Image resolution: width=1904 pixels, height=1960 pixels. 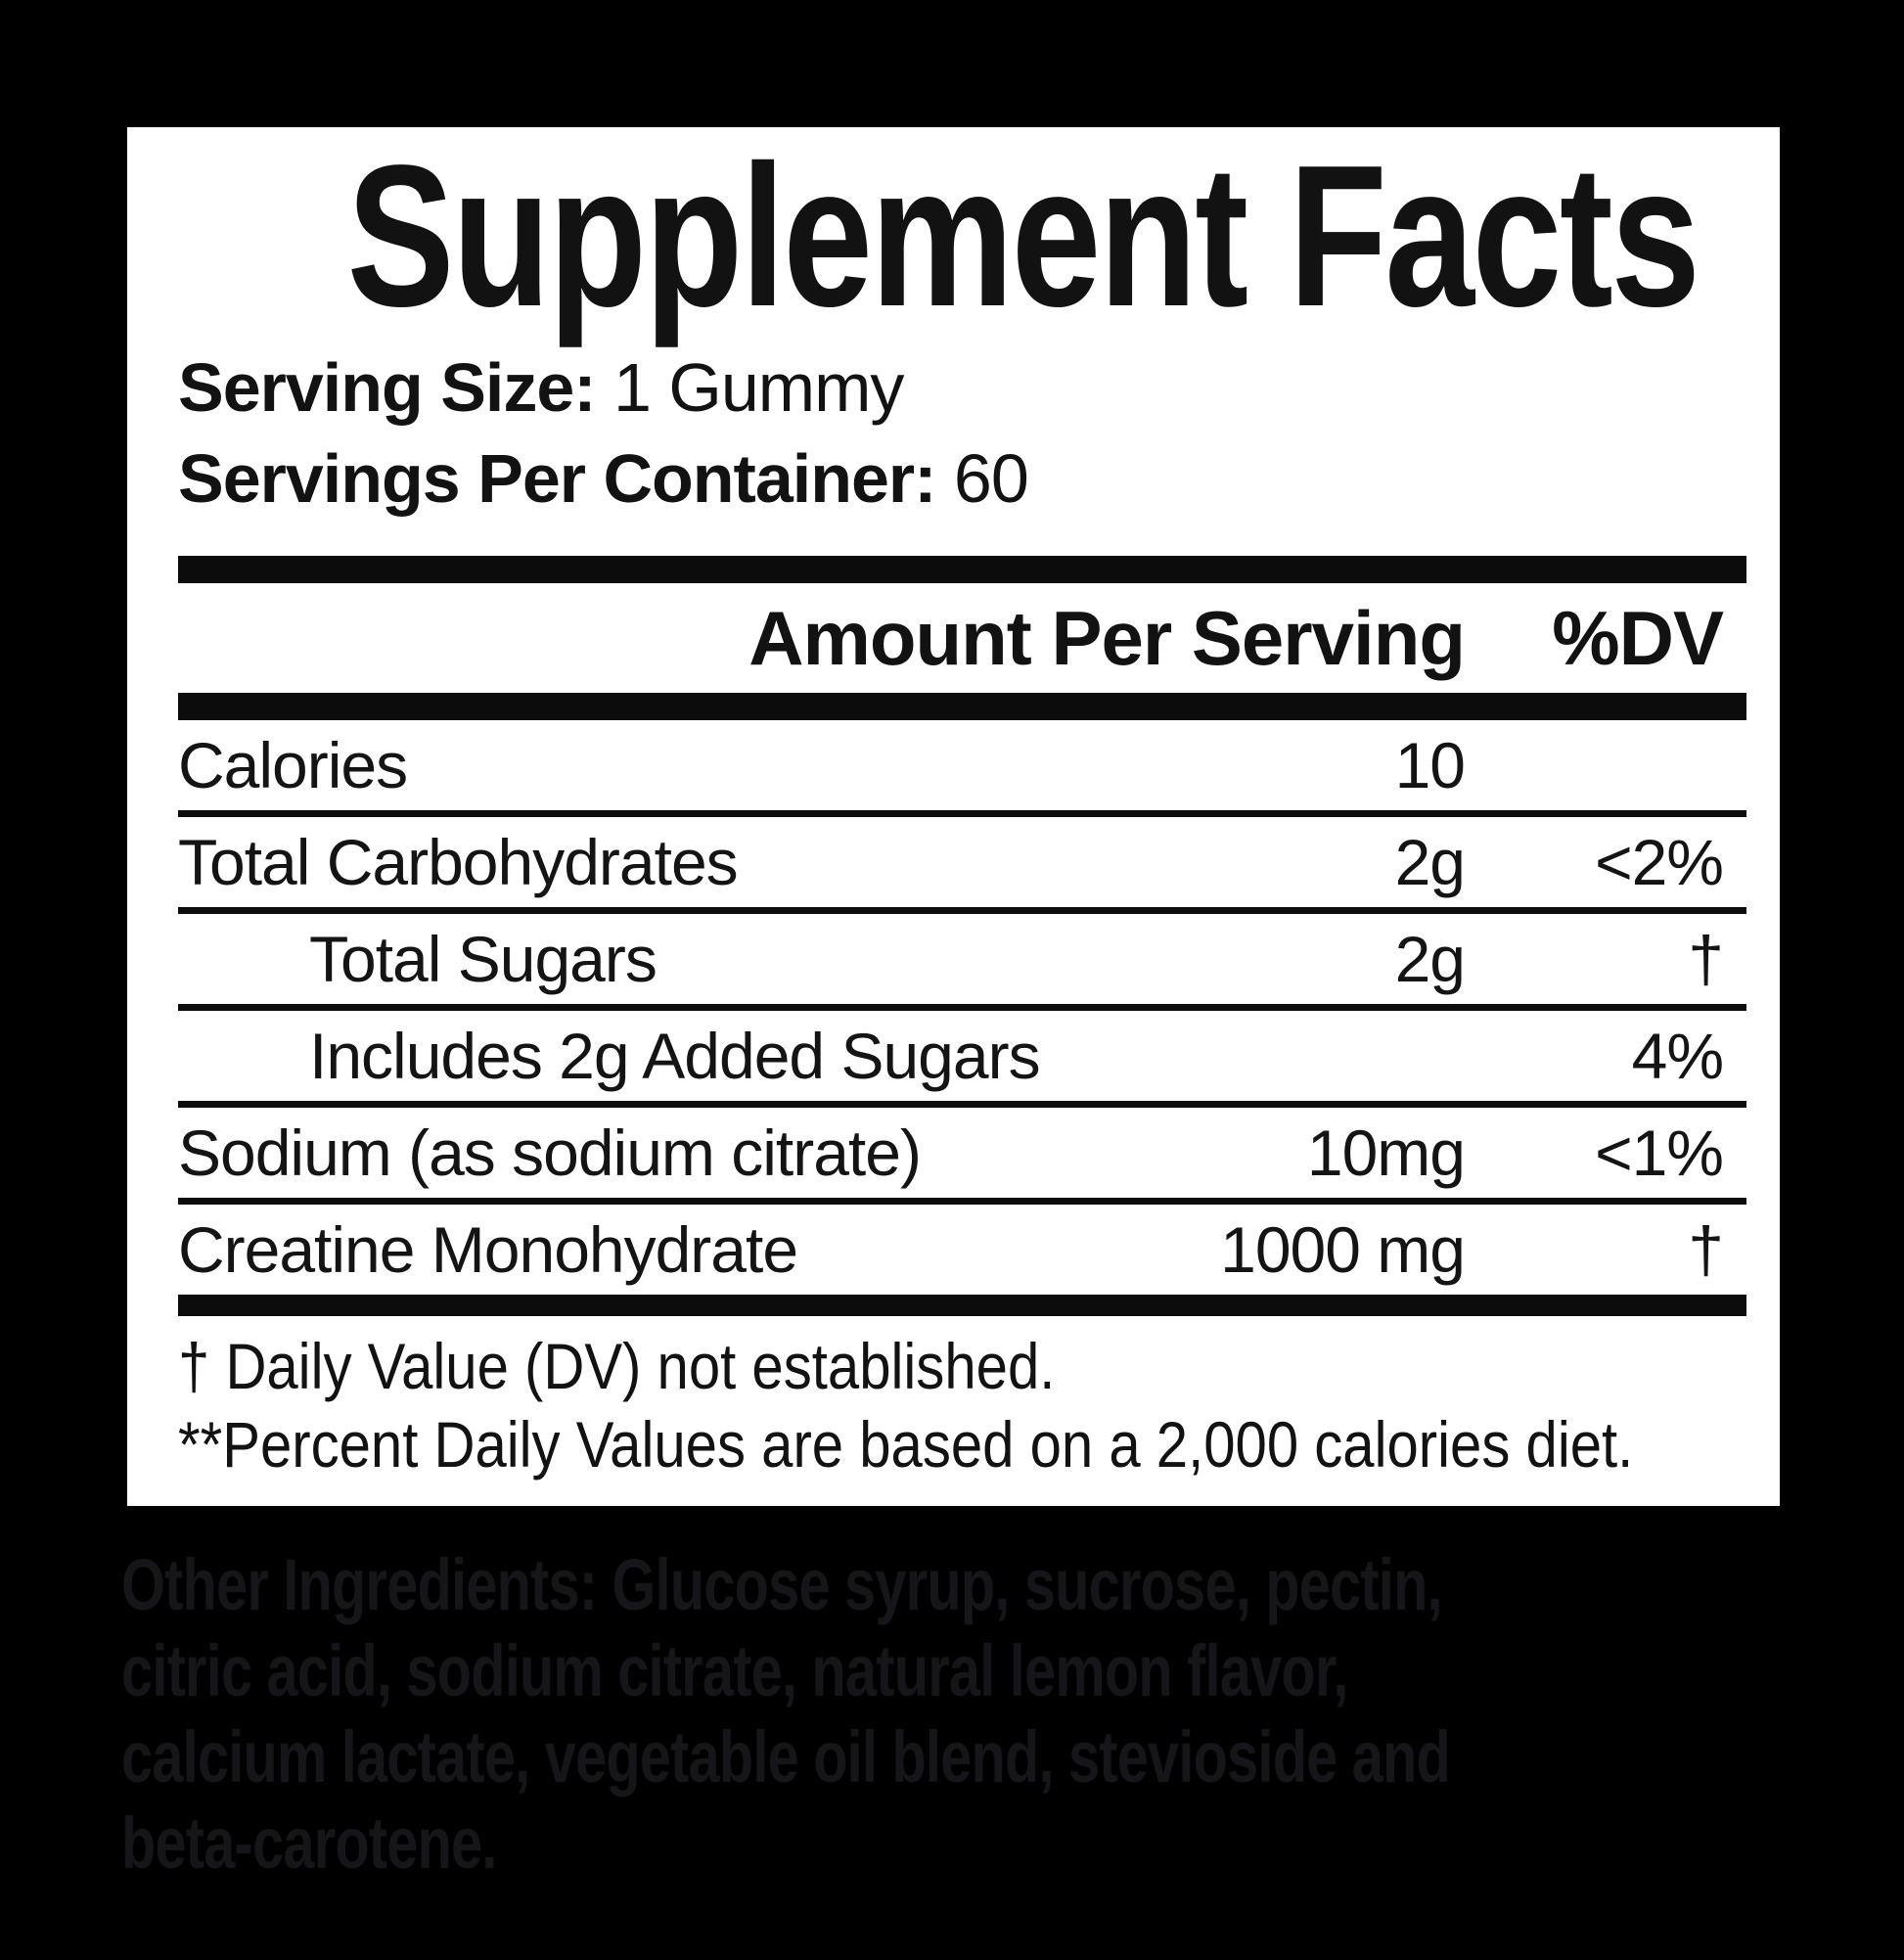 I want to click on other-ingredients-line-1-rest: Glucose syrup, sucrose, pectin,, so click(x=1020, y=1584).